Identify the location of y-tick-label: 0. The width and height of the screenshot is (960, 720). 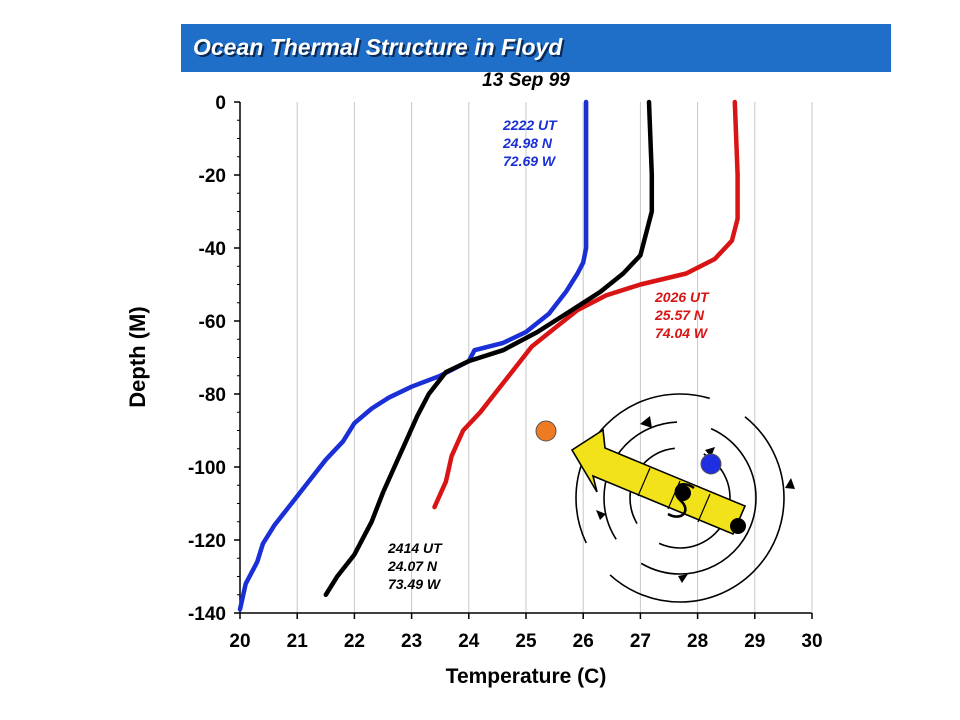
(220, 103).